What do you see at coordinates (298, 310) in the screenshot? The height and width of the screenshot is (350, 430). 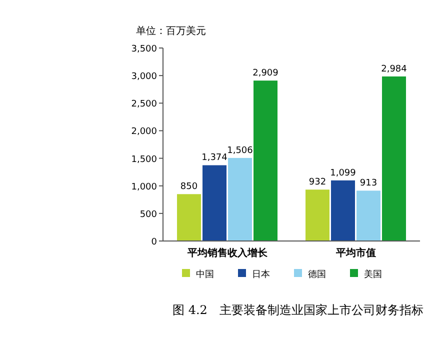 I see `text: 图 4.2 主要装备制造业国家上市公司财务指标` at bounding box center [298, 310].